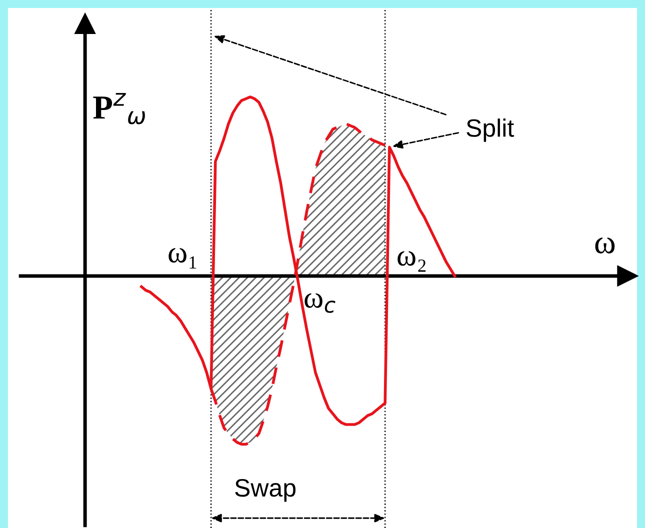 This screenshot has width=645, height=528. What do you see at coordinates (119, 108) in the screenshot?
I see `y-axis-title: P$^{z}$$_{ω}$` at bounding box center [119, 108].